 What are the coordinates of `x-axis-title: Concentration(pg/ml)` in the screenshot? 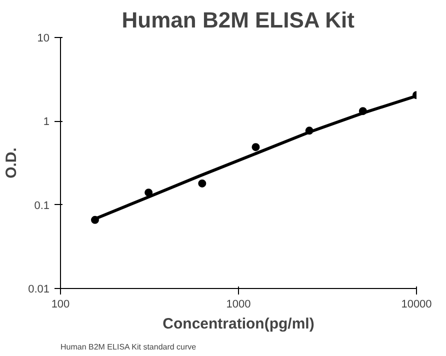 It's located at (238, 324).